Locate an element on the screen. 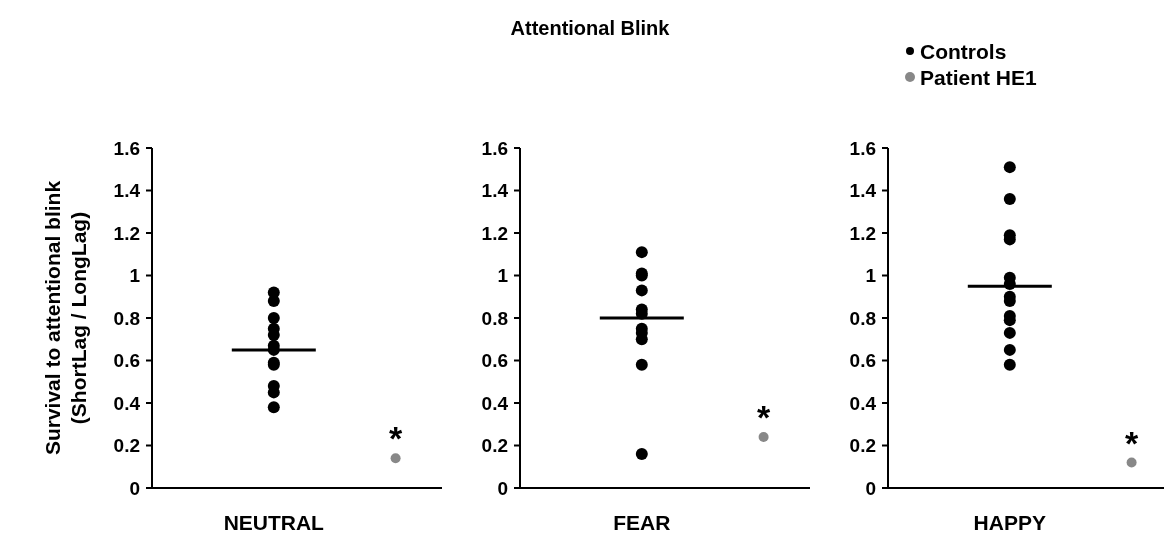  legend-label: Patient HE1 is located at coordinates (979, 78).